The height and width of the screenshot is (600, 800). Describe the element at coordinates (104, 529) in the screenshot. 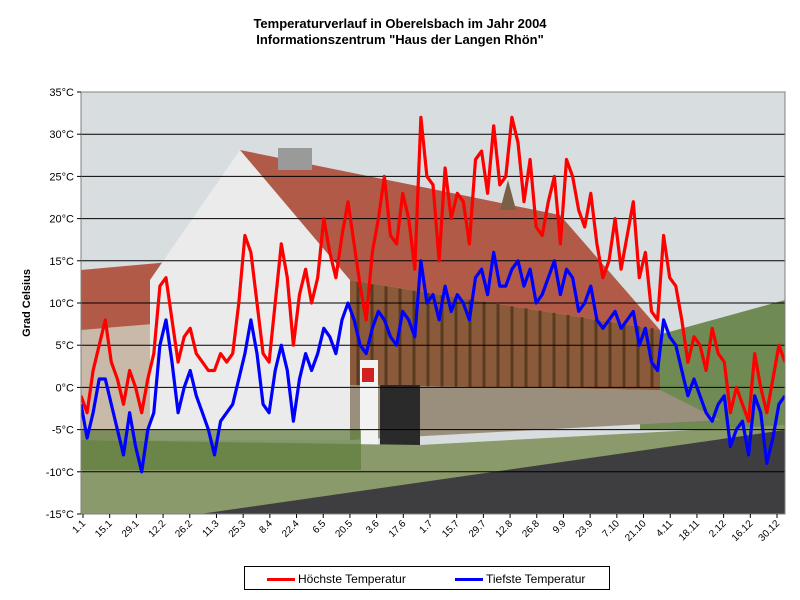

I see `x-tick-label: 15.1` at that location.